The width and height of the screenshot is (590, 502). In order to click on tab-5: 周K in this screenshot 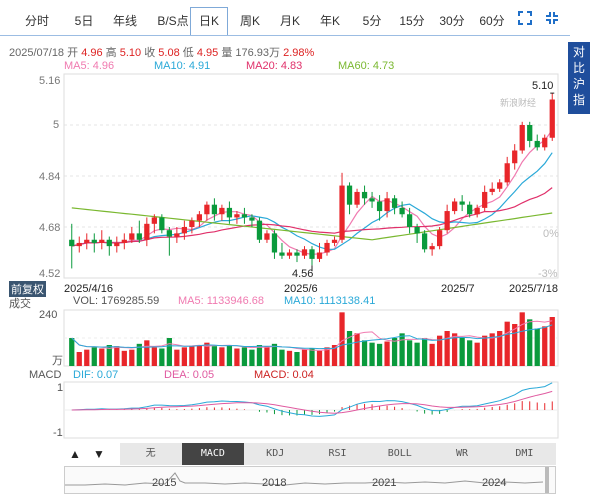, I will do `click(249, 21)`.